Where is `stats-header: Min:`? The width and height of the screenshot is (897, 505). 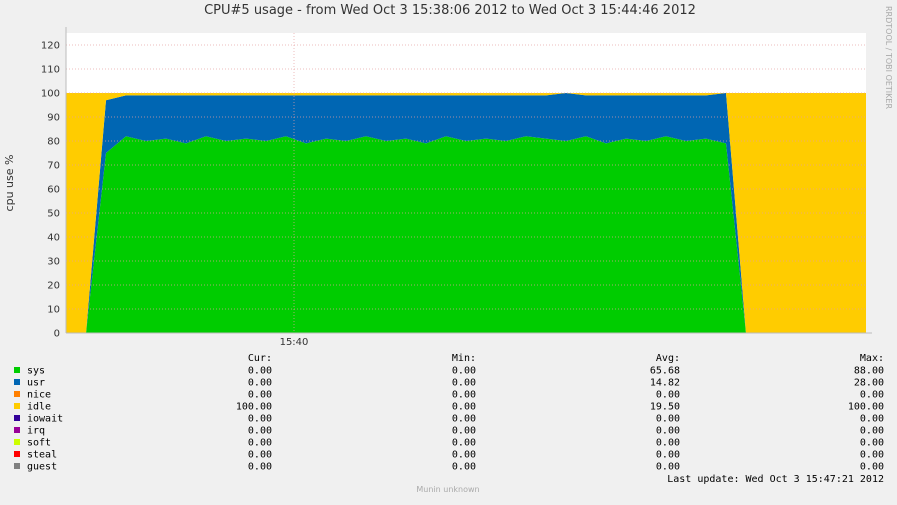
stats-header: Min: is located at coordinates (464, 358).